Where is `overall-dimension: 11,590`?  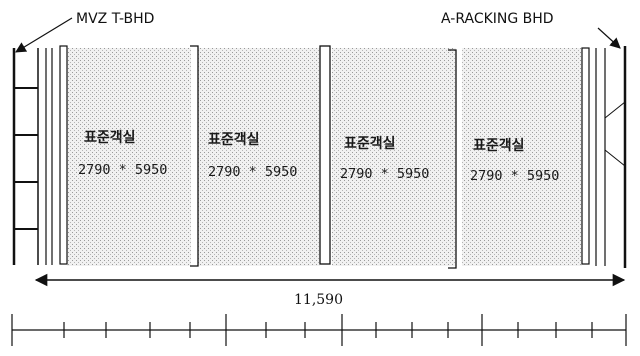
overall-dimension: 11,590 is located at coordinates (330, 290).